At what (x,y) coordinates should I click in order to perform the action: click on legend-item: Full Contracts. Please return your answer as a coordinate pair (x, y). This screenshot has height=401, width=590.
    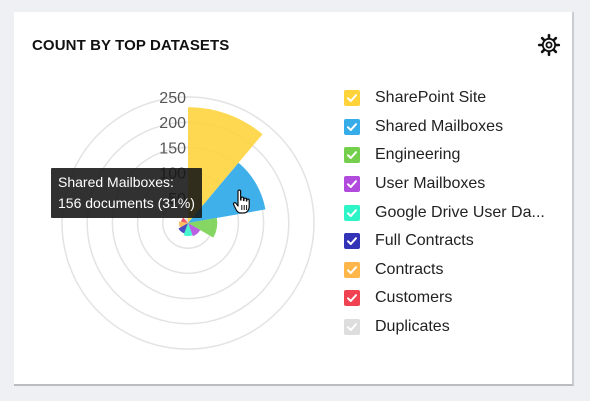
    Looking at the image, I should click on (444, 241).